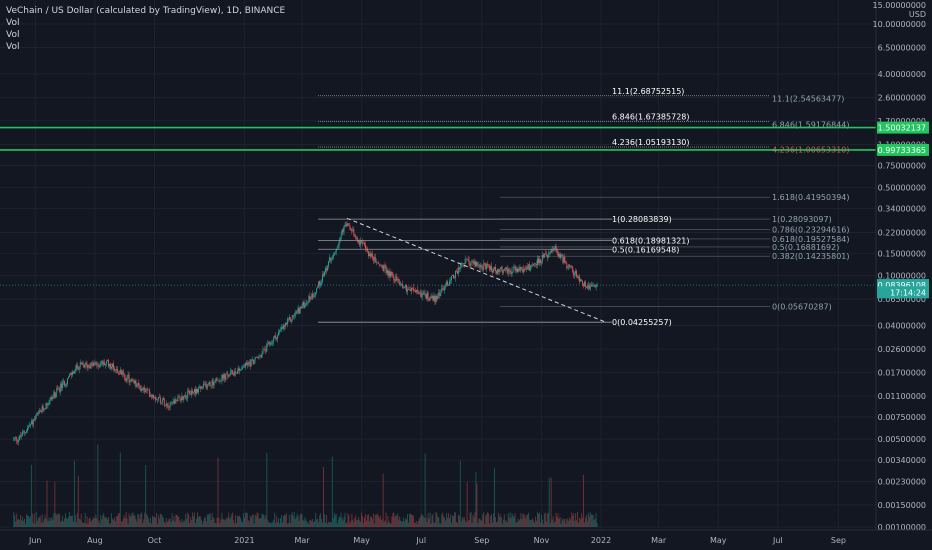 This screenshot has width=932, height=550. I want to click on trendline, so click(476, 270).